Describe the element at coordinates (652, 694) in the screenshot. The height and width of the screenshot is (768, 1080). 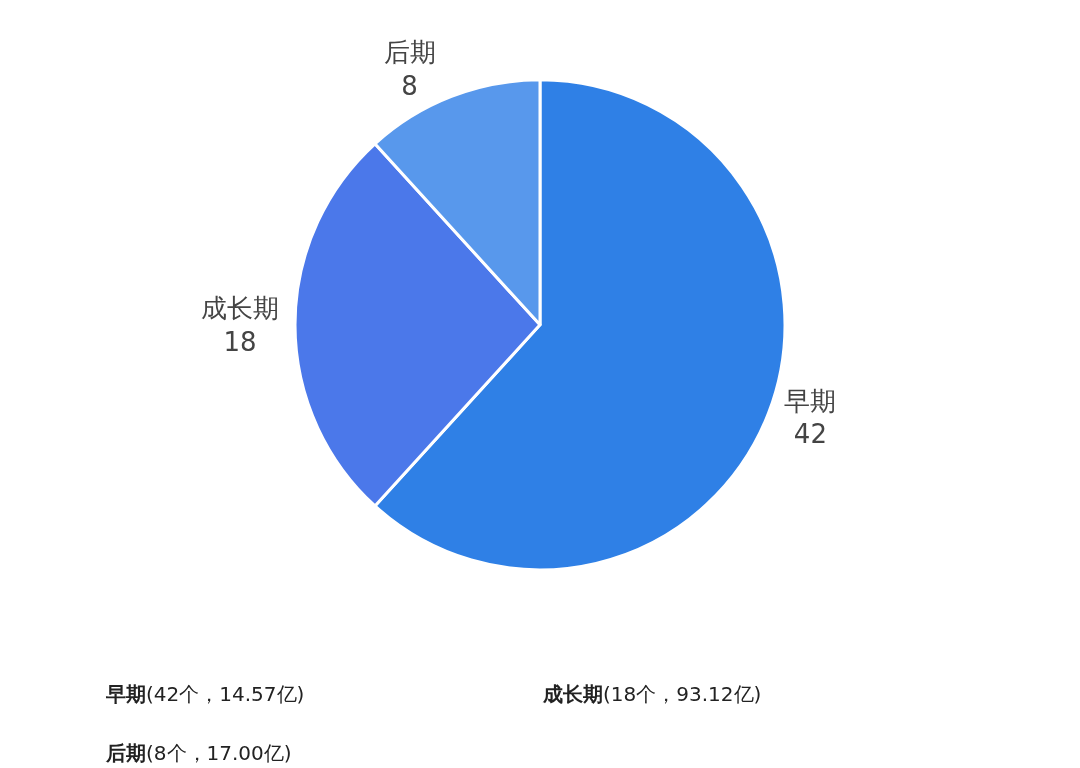
I see `text: 成长期(18个，93.12亿)` at that location.